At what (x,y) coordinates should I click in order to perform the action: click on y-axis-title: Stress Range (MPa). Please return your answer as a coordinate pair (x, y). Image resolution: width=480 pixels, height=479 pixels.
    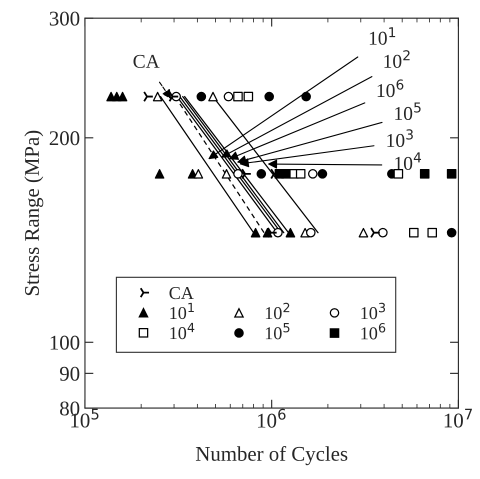
    Looking at the image, I should click on (34, 213).